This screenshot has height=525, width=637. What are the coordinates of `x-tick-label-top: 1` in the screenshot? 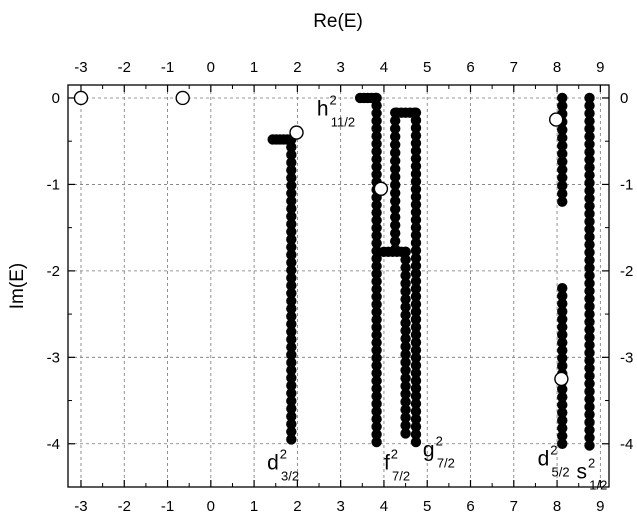 It's located at (254, 67).